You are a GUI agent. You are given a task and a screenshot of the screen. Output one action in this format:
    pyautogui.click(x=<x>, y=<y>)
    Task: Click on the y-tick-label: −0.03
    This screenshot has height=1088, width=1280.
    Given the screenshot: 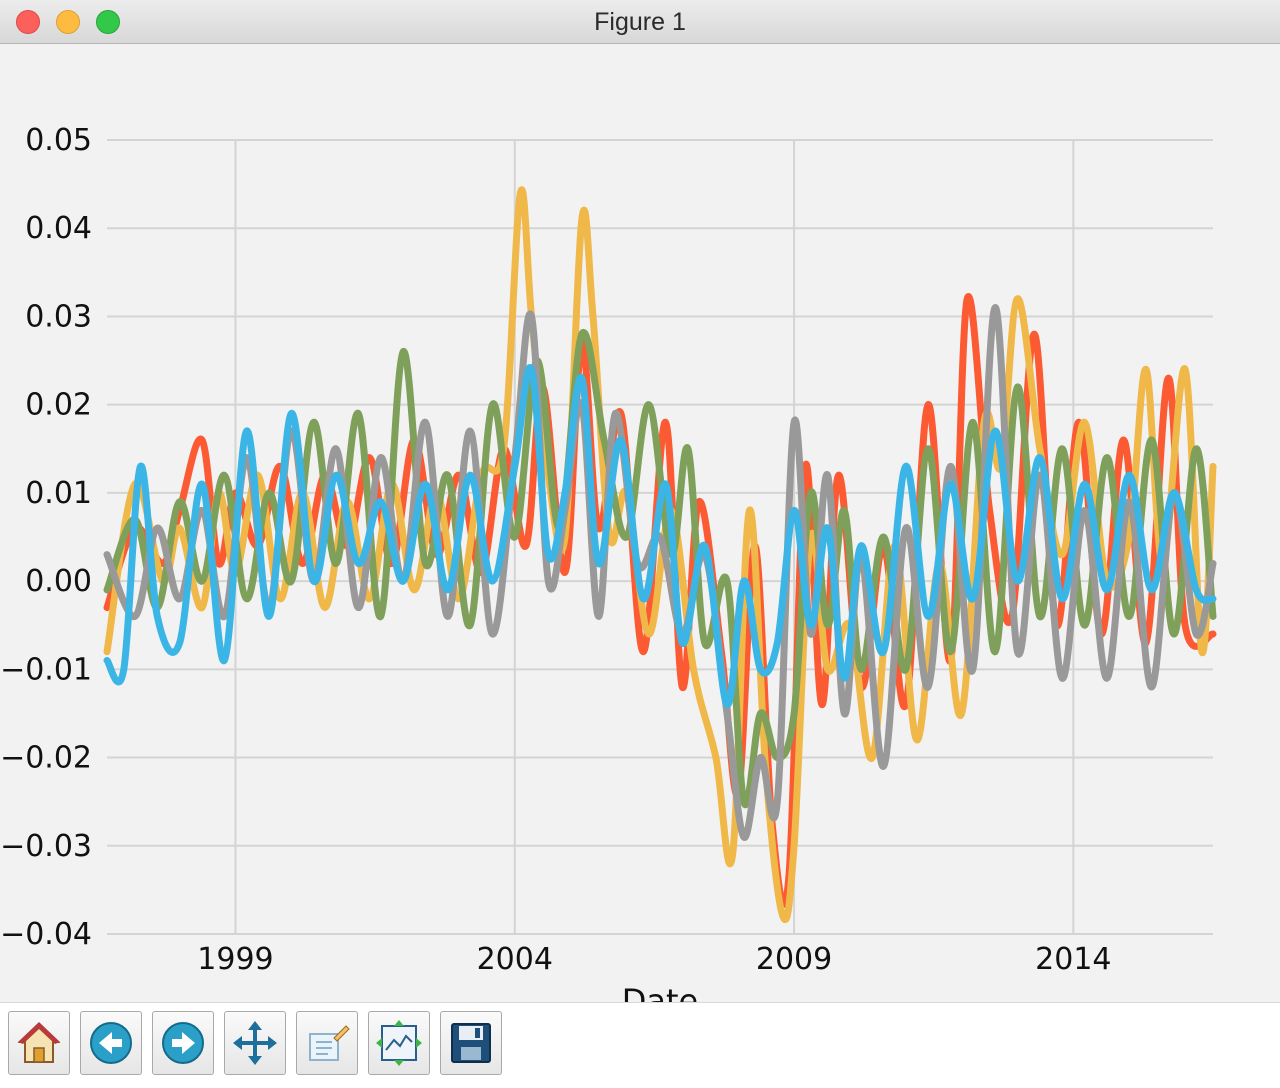 What is the action you would take?
    pyautogui.click(x=46, y=846)
    